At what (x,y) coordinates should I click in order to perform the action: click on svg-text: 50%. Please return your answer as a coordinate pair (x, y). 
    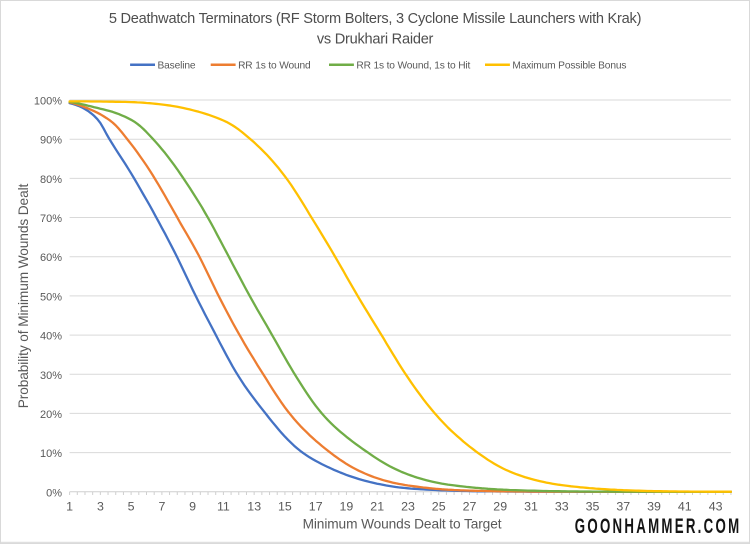
    Looking at the image, I should click on (51, 297).